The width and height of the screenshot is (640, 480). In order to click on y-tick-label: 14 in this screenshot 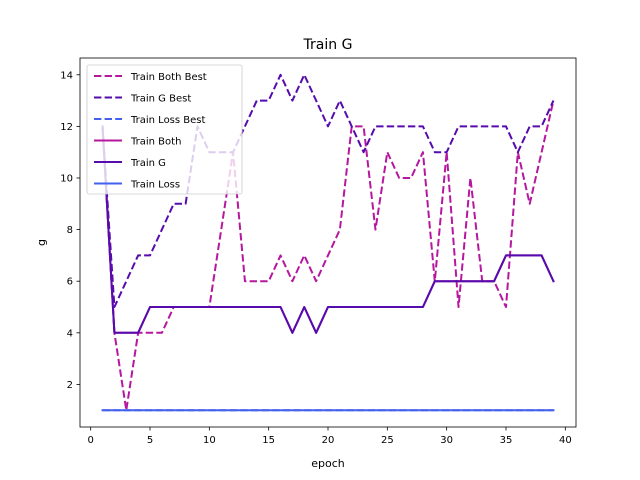, I will do `click(66, 75)`.